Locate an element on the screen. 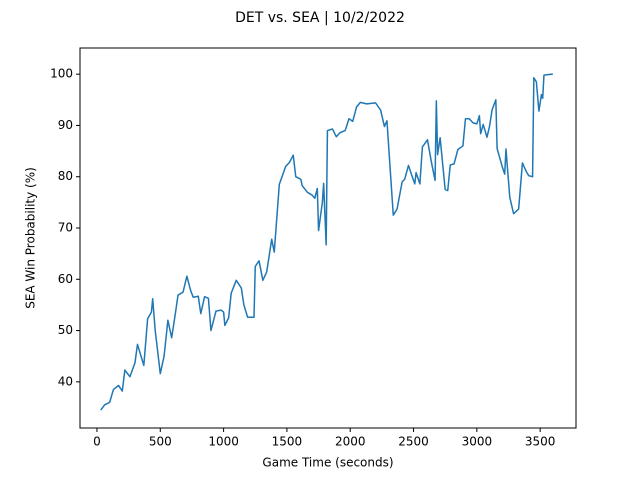 The width and height of the screenshot is (640, 484). chart-title: DET vs. SEA | 10/2/2022 is located at coordinates (320, 18).